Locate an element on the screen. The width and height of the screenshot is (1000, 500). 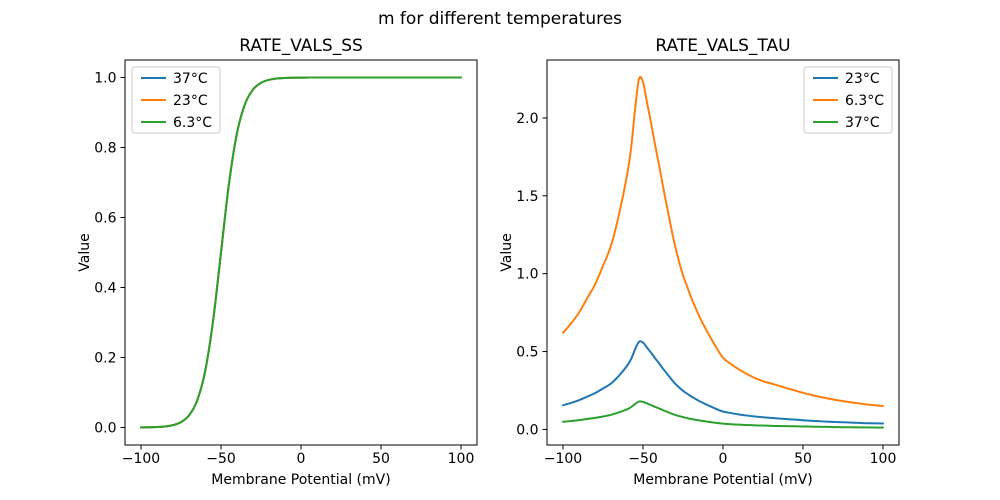
legend: 23°C 6.3°C 37°C is located at coordinates (848, 100).